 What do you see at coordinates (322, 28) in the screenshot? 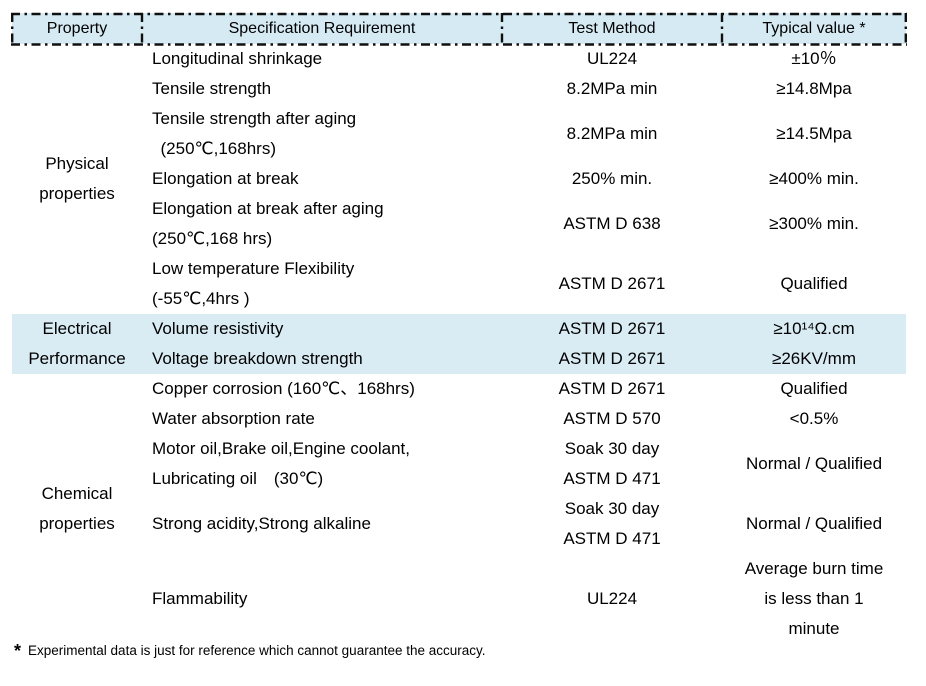
I see `column-header-specification: Specification Requirement` at bounding box center [322, 28].